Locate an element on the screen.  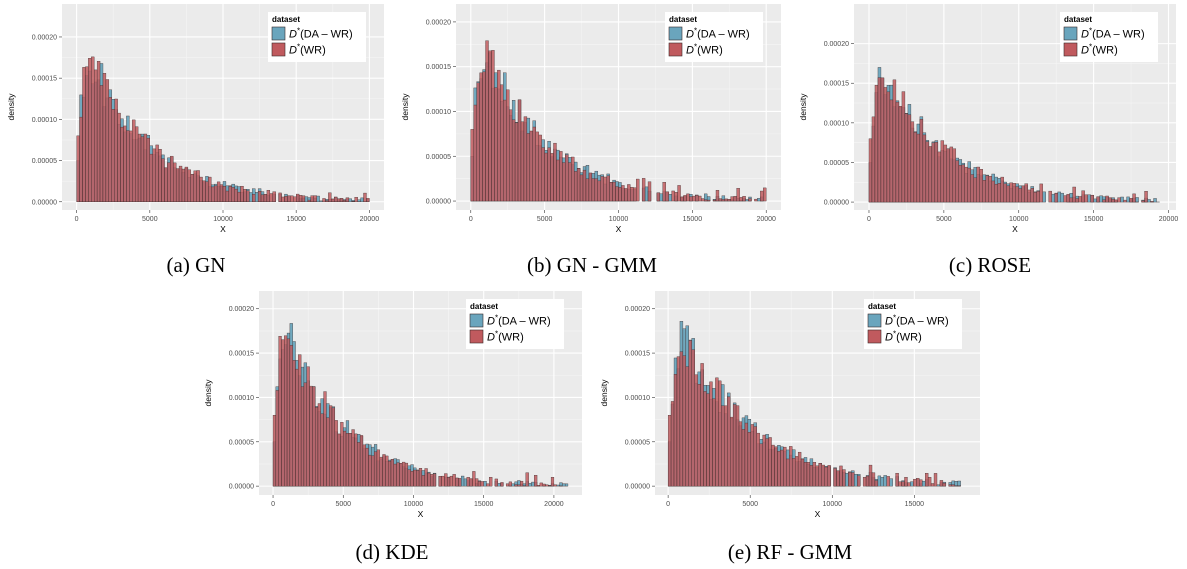
legend-label: D*(WR) is located at coordinates (1099, 50).